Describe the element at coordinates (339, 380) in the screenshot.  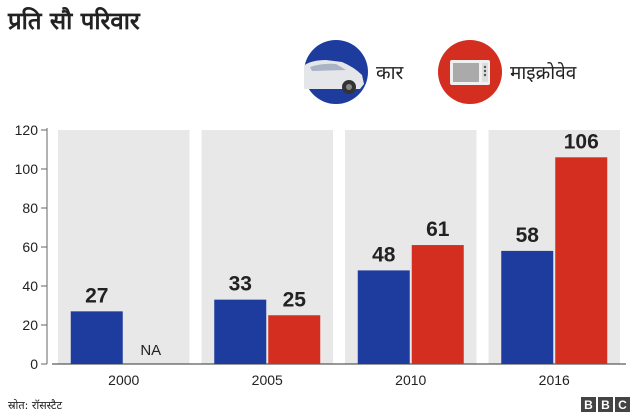
I see `x-axis: 2000 2005 2010 2016` at that location.